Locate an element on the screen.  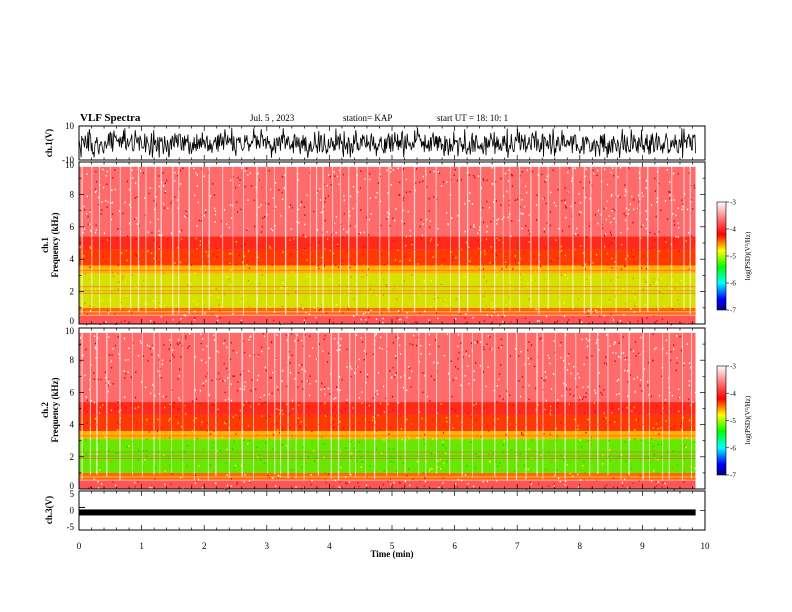
colorbar1-tick-label: -4 is located at coordinates (733, 230).